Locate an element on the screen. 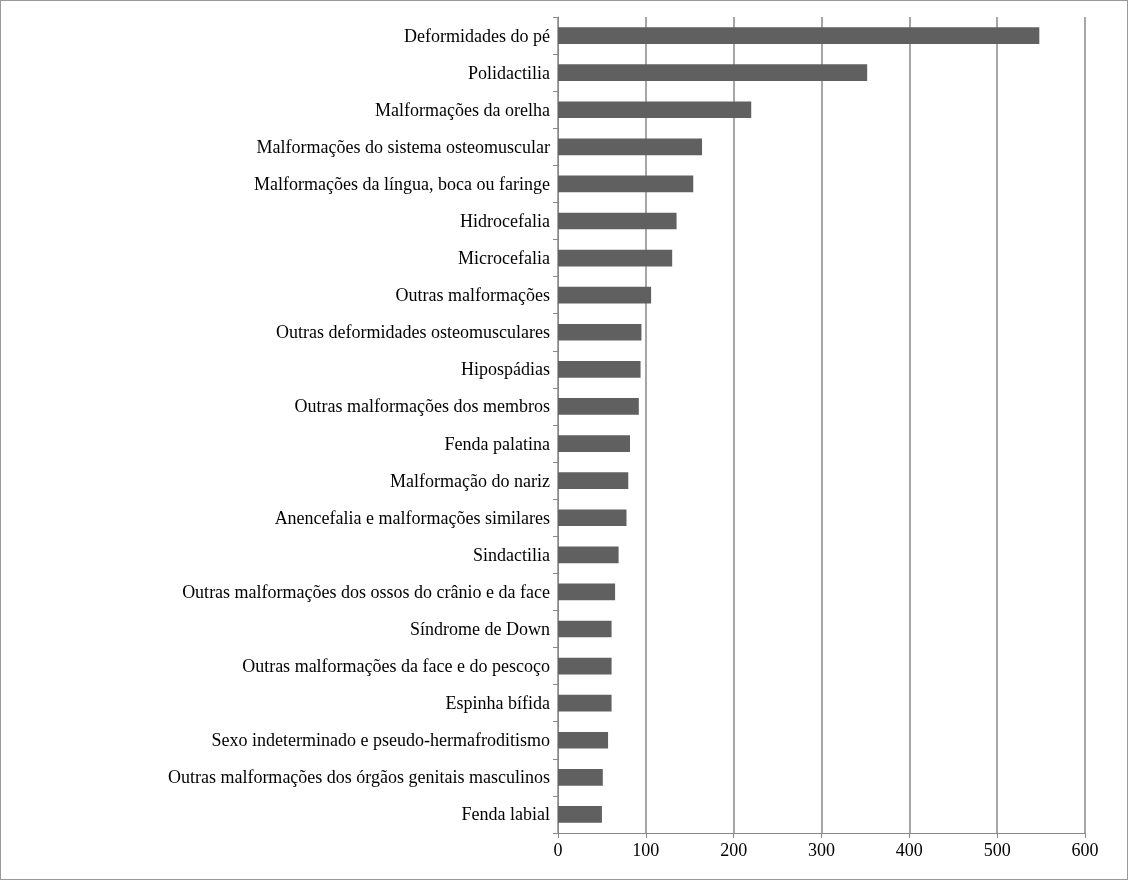 This screenshot has height=880, width=1128. y-tick-label: Malformações da orelha is located at coordinates (463, 109).